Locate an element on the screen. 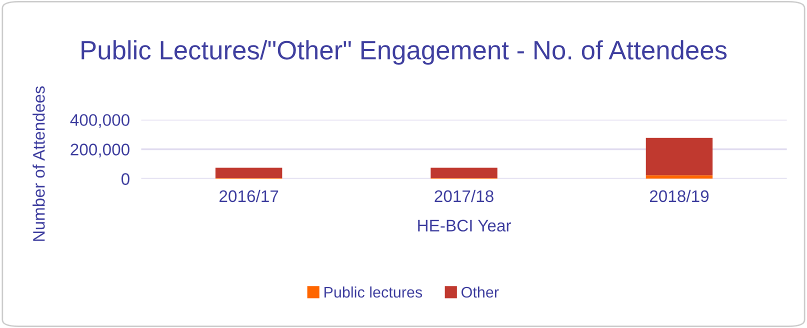  y-tick-label: 200,000 is located at coordinates (100, 151).